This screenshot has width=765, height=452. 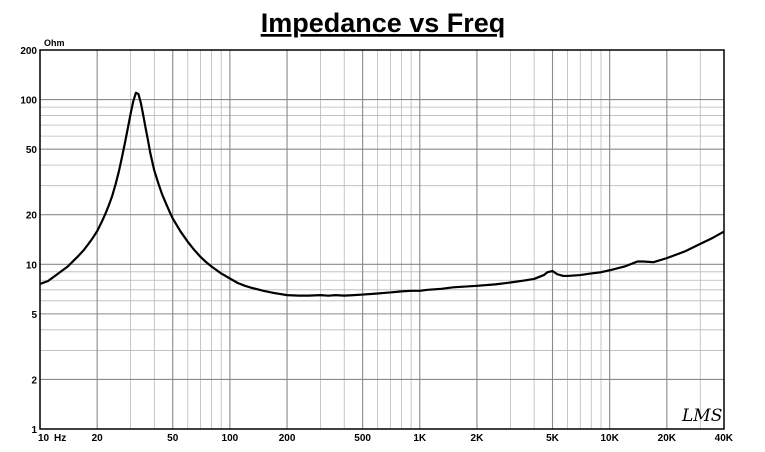 I want to click on x-unit-label: Hz, so click(x=60, y=438).